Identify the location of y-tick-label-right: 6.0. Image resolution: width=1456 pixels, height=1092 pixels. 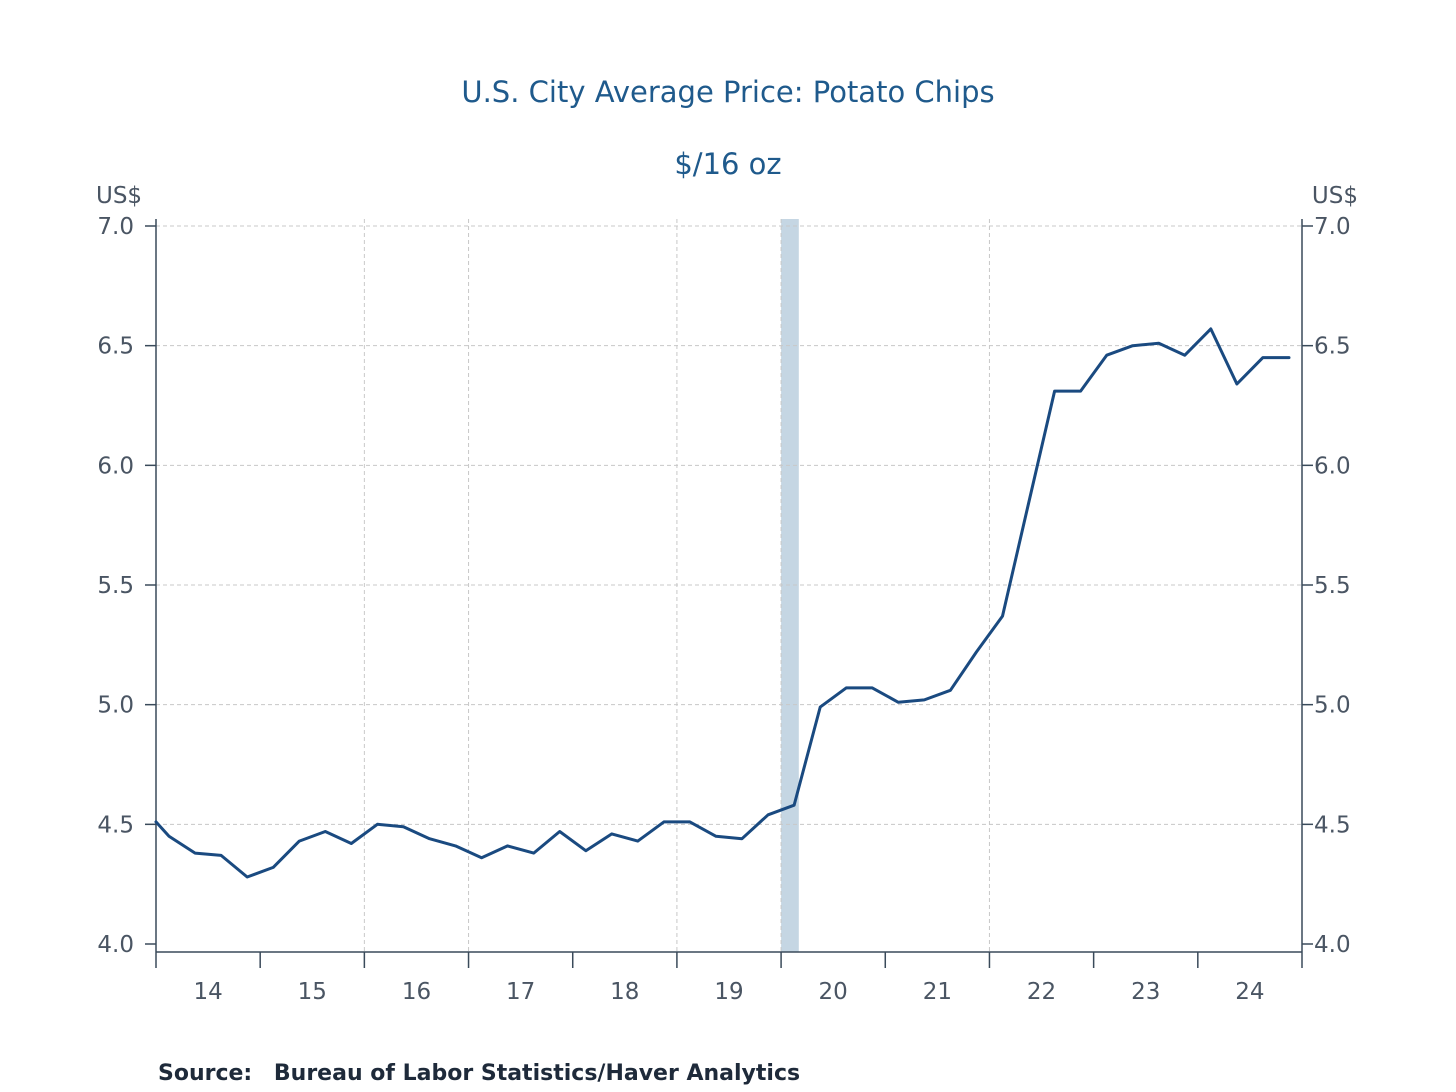
(1332, 466).